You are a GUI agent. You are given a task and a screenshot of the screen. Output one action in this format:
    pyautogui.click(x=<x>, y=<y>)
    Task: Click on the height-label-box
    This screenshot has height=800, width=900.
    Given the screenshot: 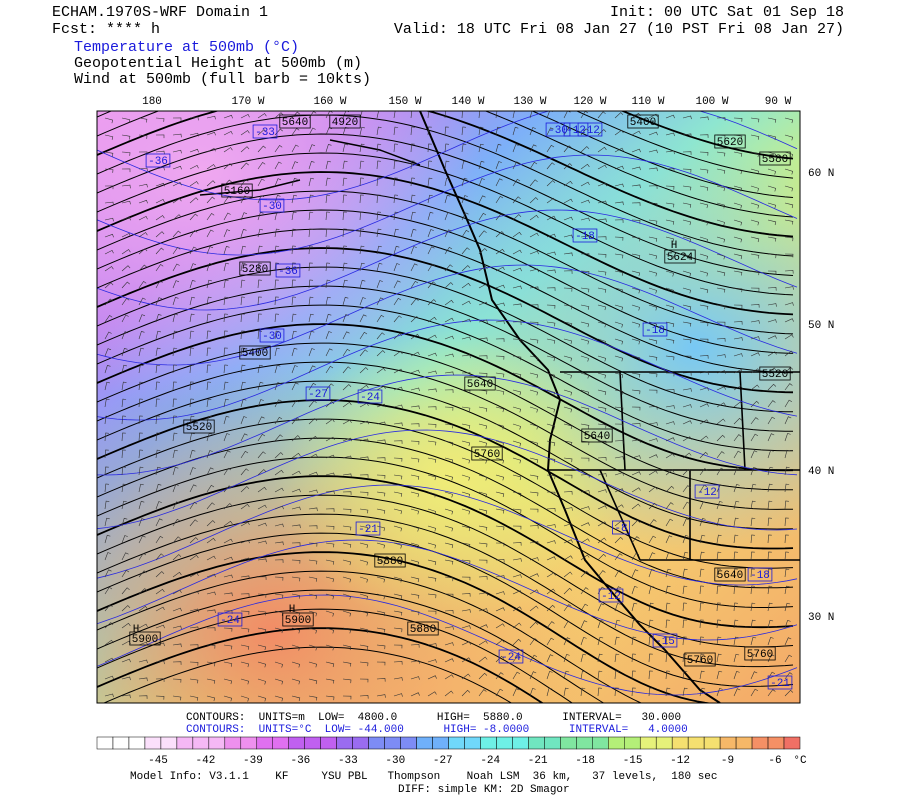 What is the action you would take?
    pyautogui.click(x=730, y=141)
    